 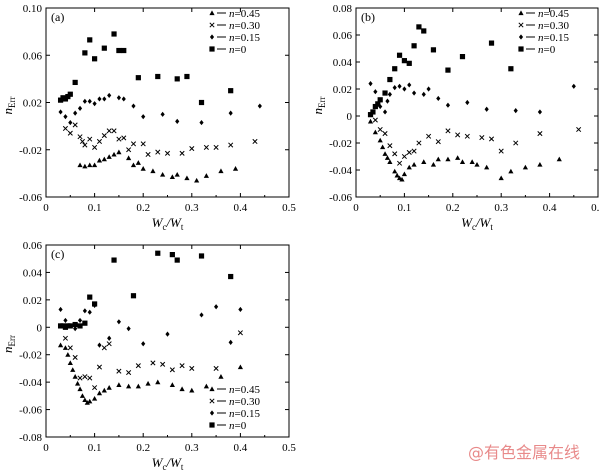 I want to click on series-square, so click(x=145, y=68).